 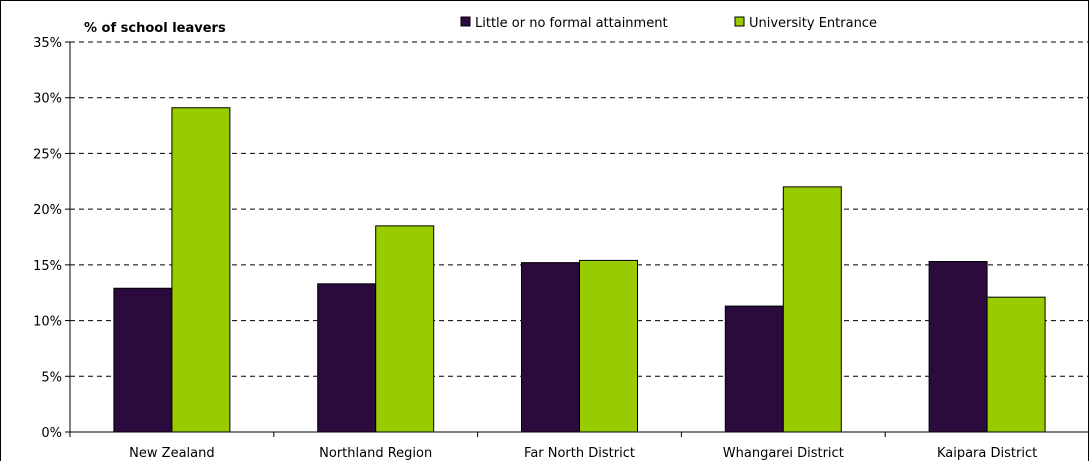 What do you see at coordinates (47, 266) in the screenshot?
I see `y-tick-label: 15%` at bounding box center [47, 266].